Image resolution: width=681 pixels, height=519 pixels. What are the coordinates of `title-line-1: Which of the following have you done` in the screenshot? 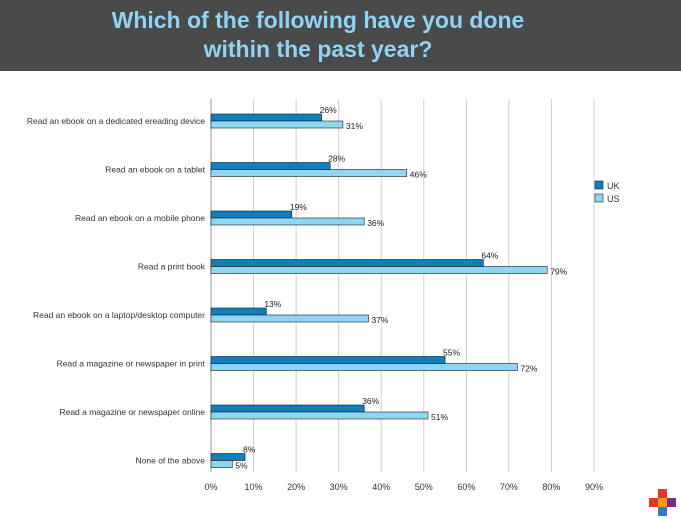 It's located at (318, 20).